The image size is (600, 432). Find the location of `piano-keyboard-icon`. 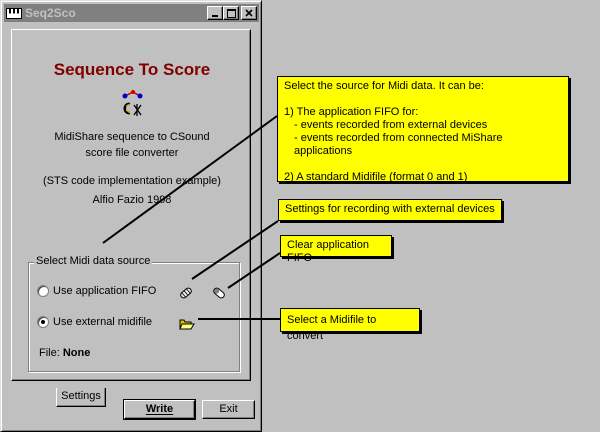

piano-keyboard-icon is located at coordinates (14, 13).